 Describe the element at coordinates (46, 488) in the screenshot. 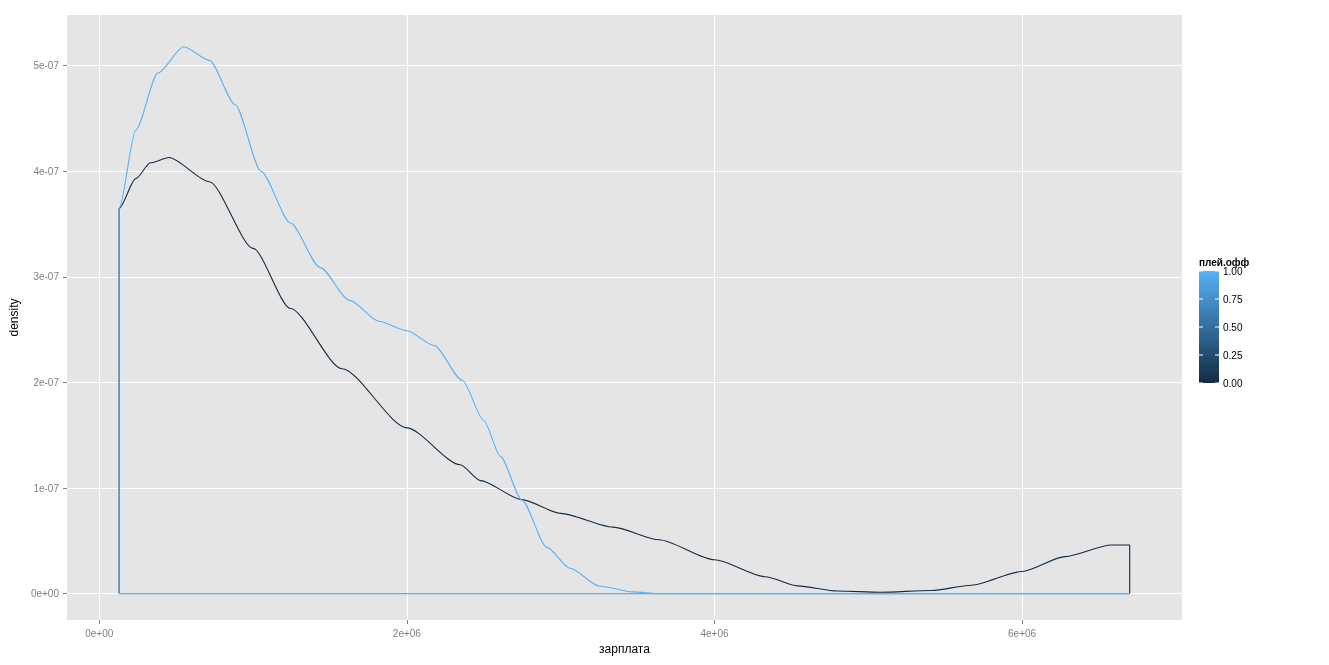

I see `y-tick-label: 1e-07` at that location.